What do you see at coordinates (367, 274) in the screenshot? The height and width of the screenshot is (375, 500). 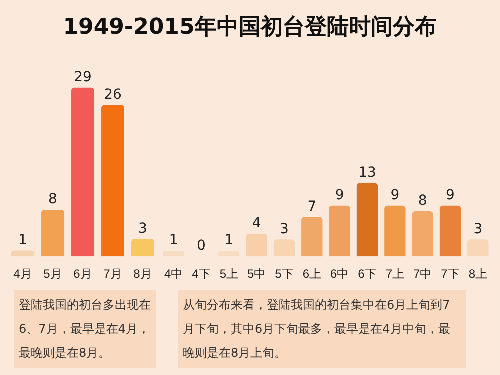 I see `x-tick-label: 6下` at bounding box center [367, 274].